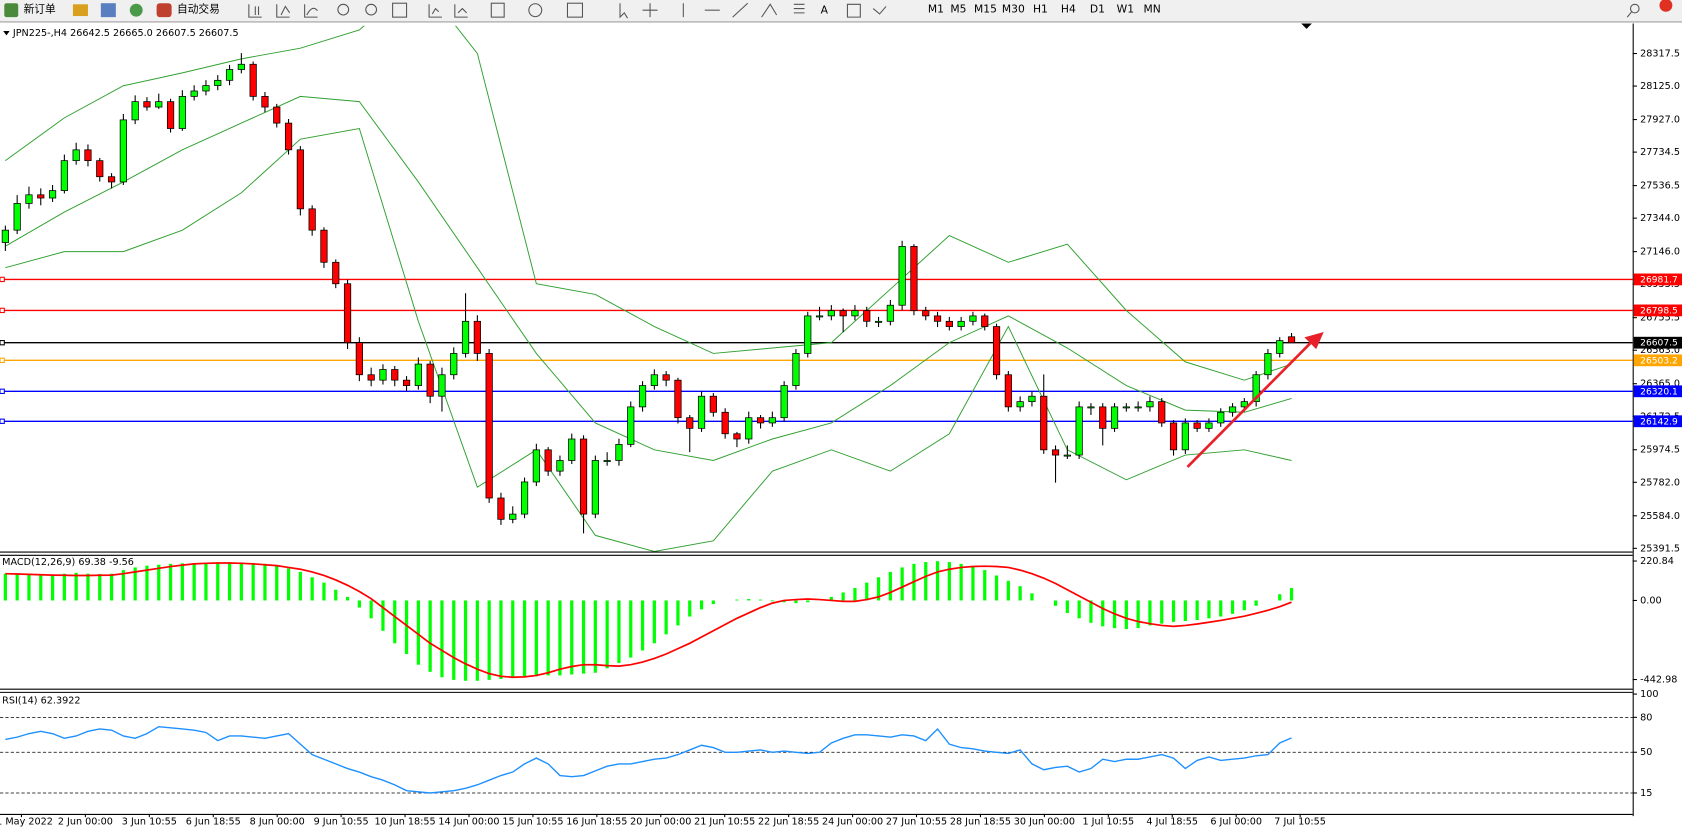 The height and width of the screenshot is (830, 1682). I want to click on x-tick-label: 4 Jul 18:55, so click(1172, 821).